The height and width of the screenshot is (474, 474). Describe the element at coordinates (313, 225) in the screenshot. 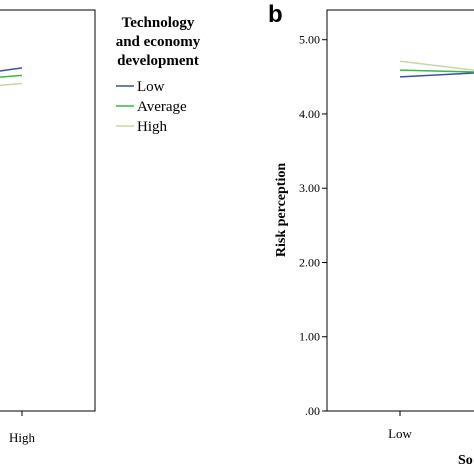

I see `panel-b-y-axis: .00 1.00 2.00 3.00 4.00 5.00` at that location.